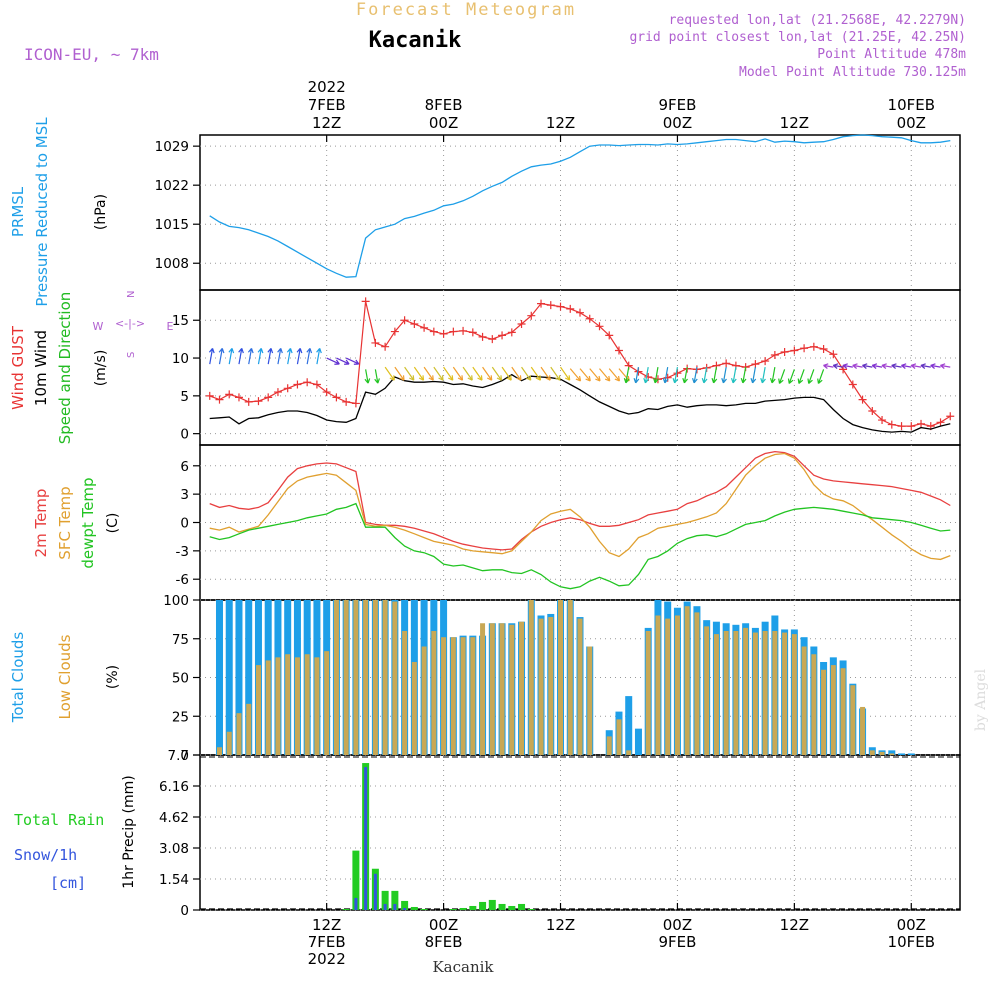 Image resolution: width=1000 pixels, height=1000 pixels. Describe the element at coordinates (395, 906) in the screenshot. I see `snow-bar` at that location.